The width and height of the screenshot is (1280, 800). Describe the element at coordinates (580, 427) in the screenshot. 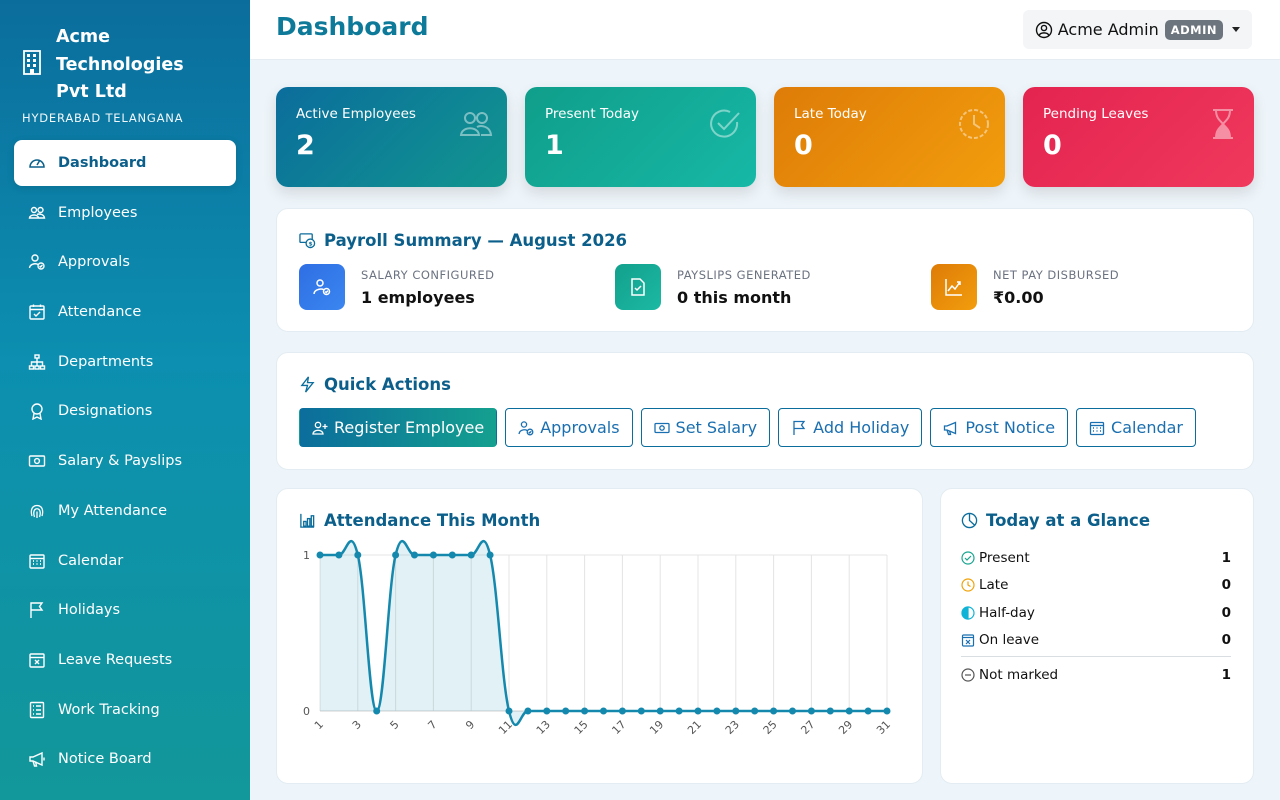

I see `button-label: Approvals` at that location.